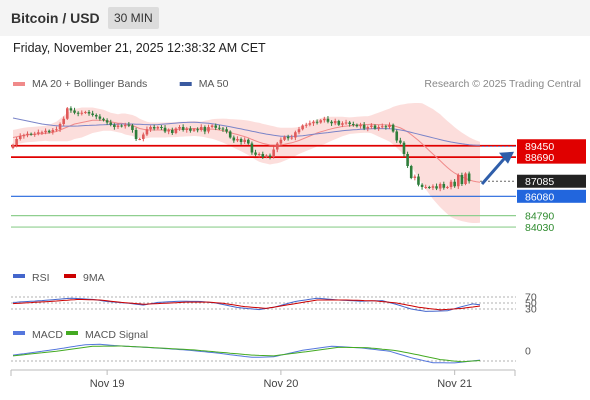  Describe the element at coordinates (539, 158) in the screenshot. I see `price-label-resistance: 88690` at that location.